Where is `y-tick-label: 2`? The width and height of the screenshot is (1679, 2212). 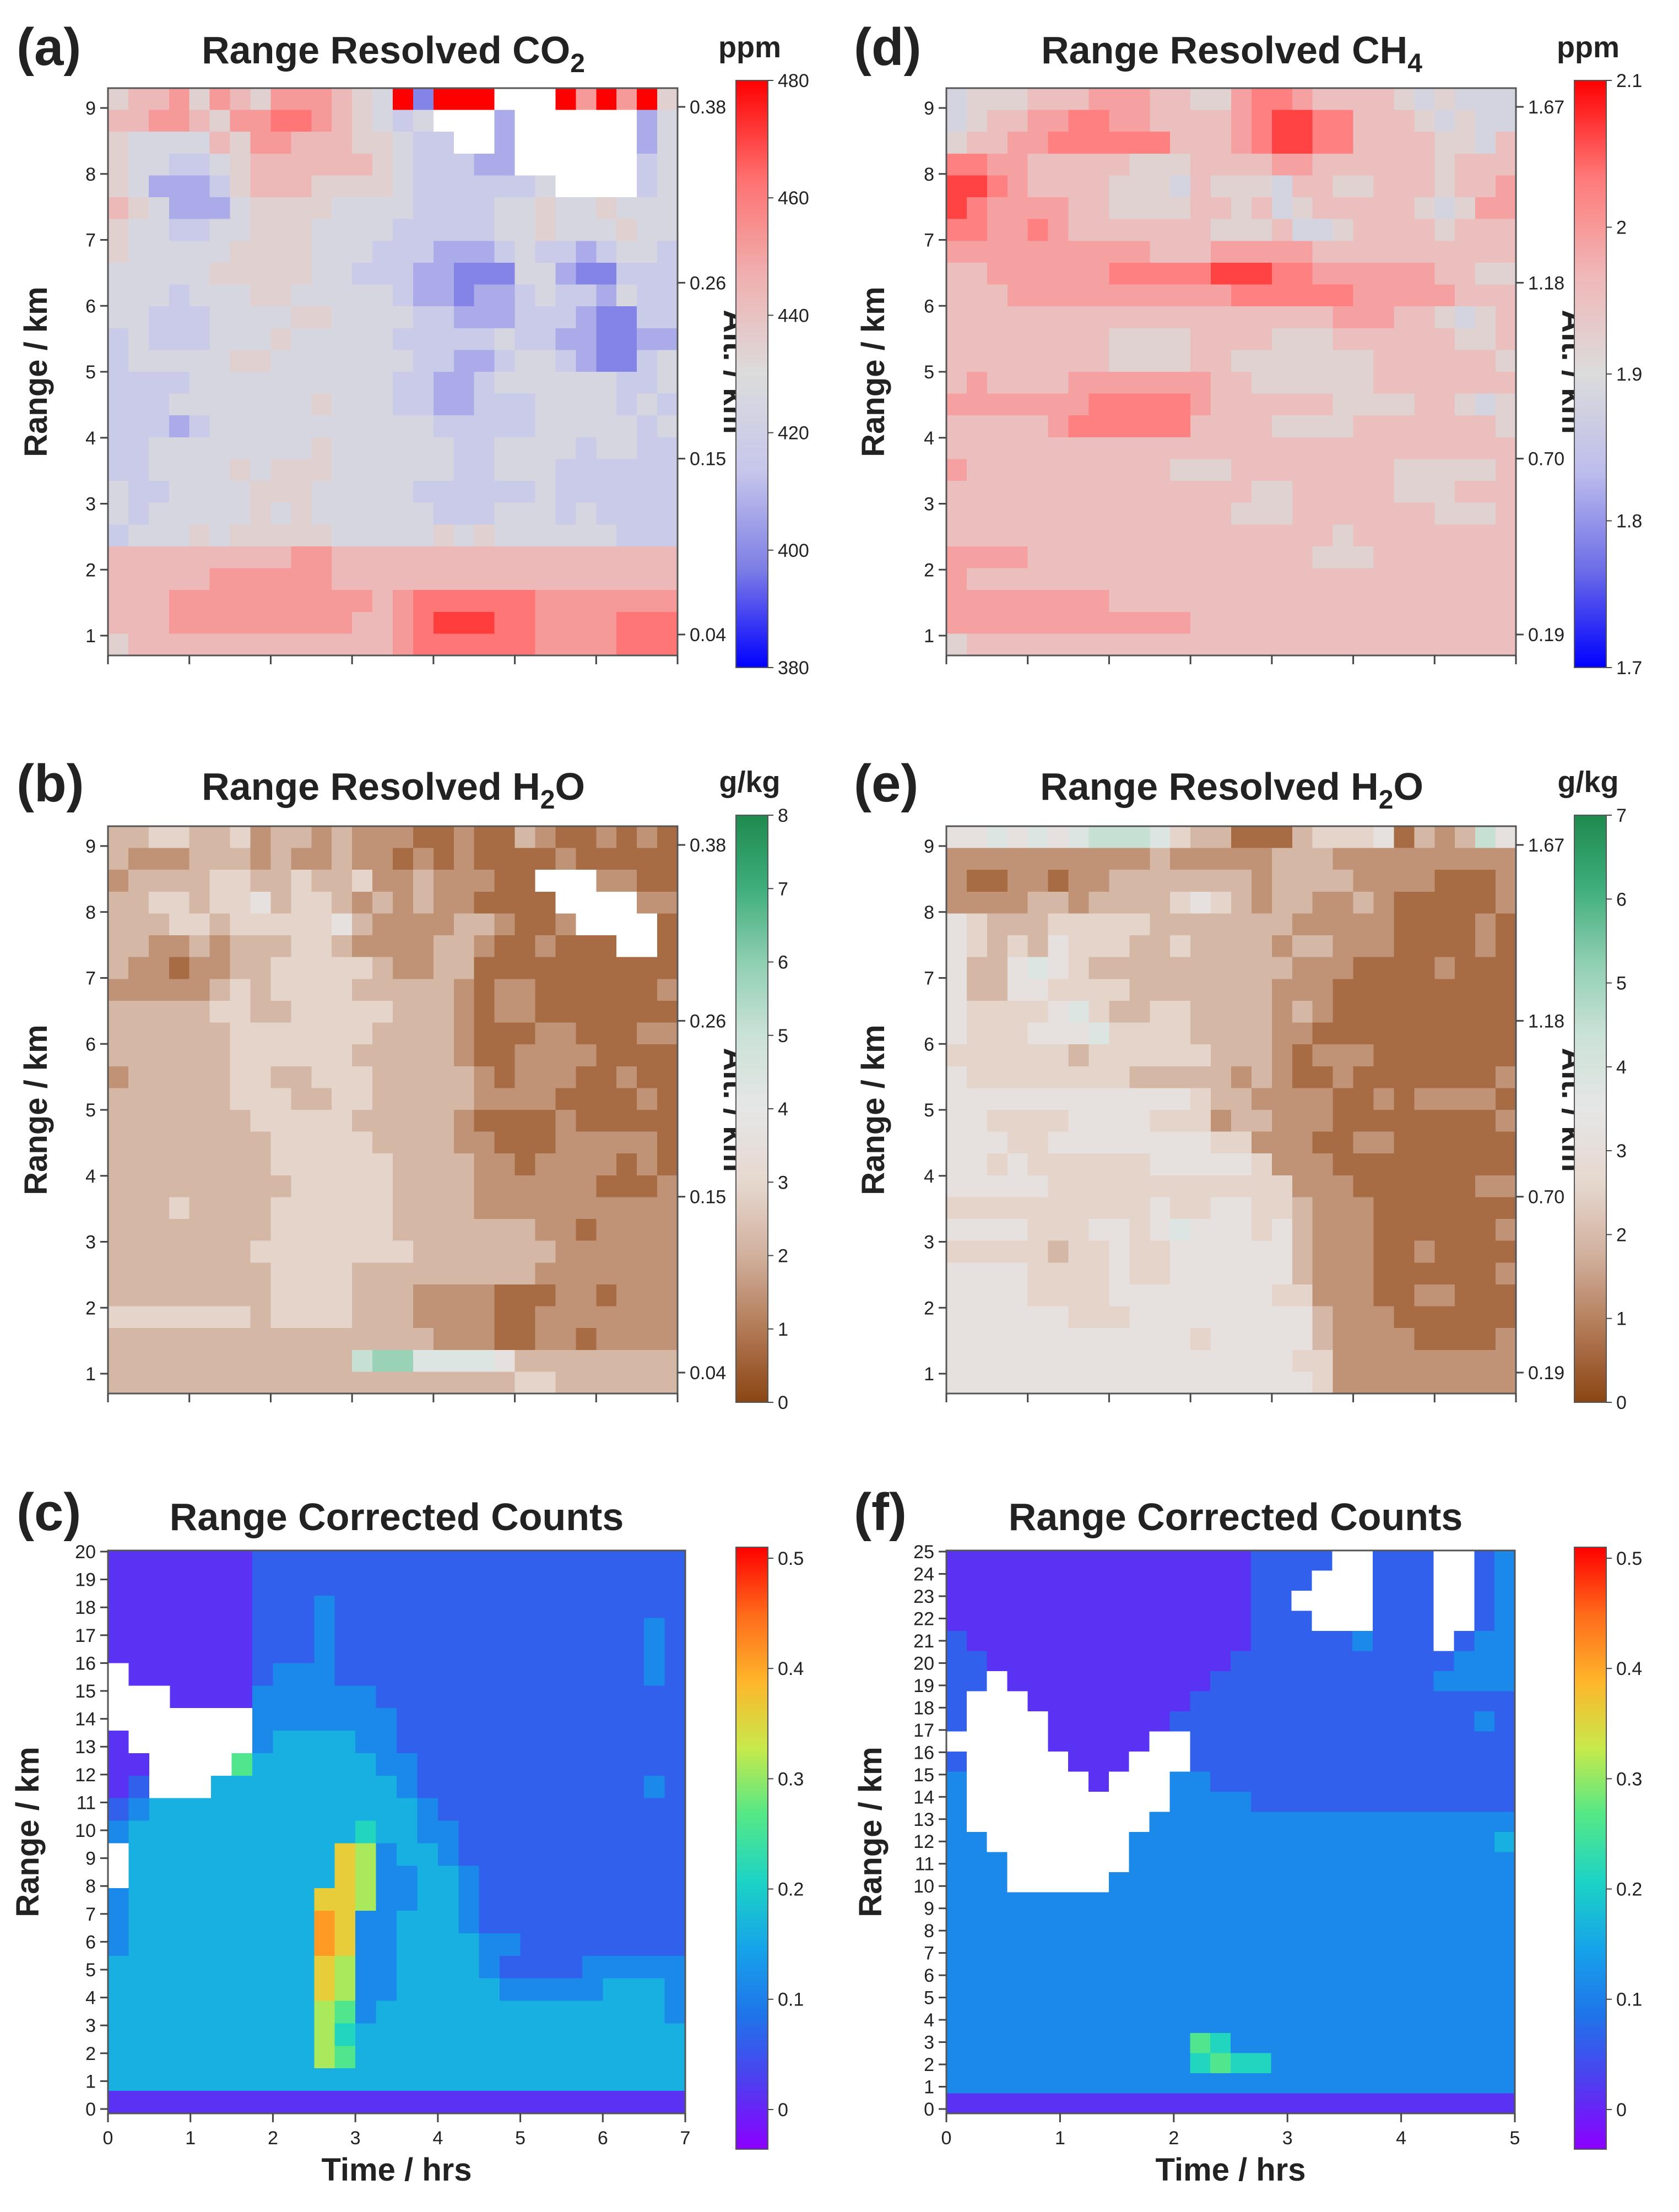 y-tick-label: 2 is located at coordinates (90, 570).